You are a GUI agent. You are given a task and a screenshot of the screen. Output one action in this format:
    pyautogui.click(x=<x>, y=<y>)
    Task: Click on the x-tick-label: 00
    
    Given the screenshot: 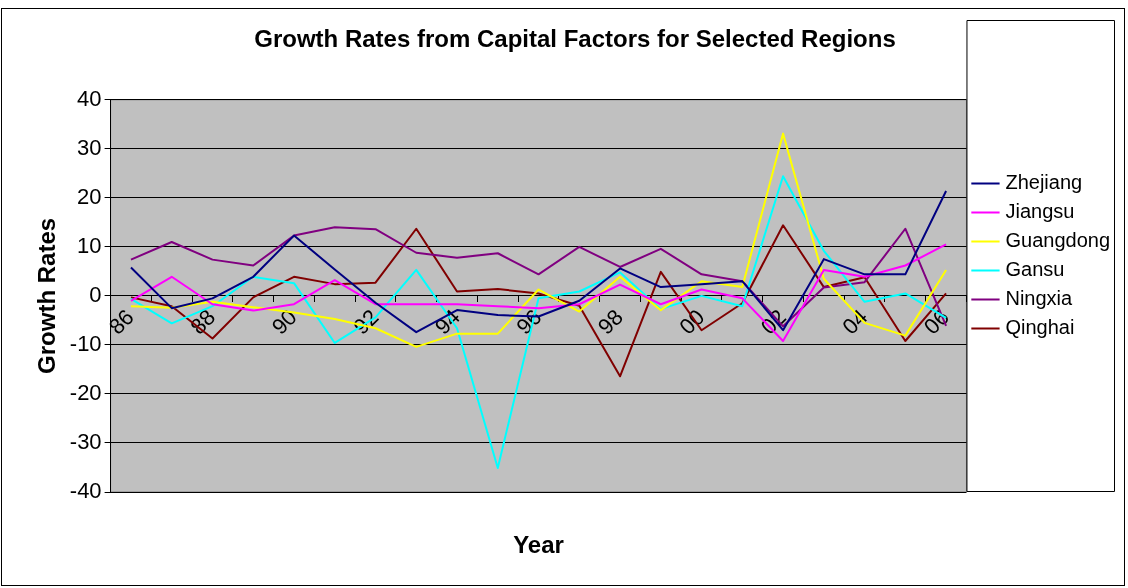 What is the action you would take?
    pyautogui.click(x=692, y=322)
    